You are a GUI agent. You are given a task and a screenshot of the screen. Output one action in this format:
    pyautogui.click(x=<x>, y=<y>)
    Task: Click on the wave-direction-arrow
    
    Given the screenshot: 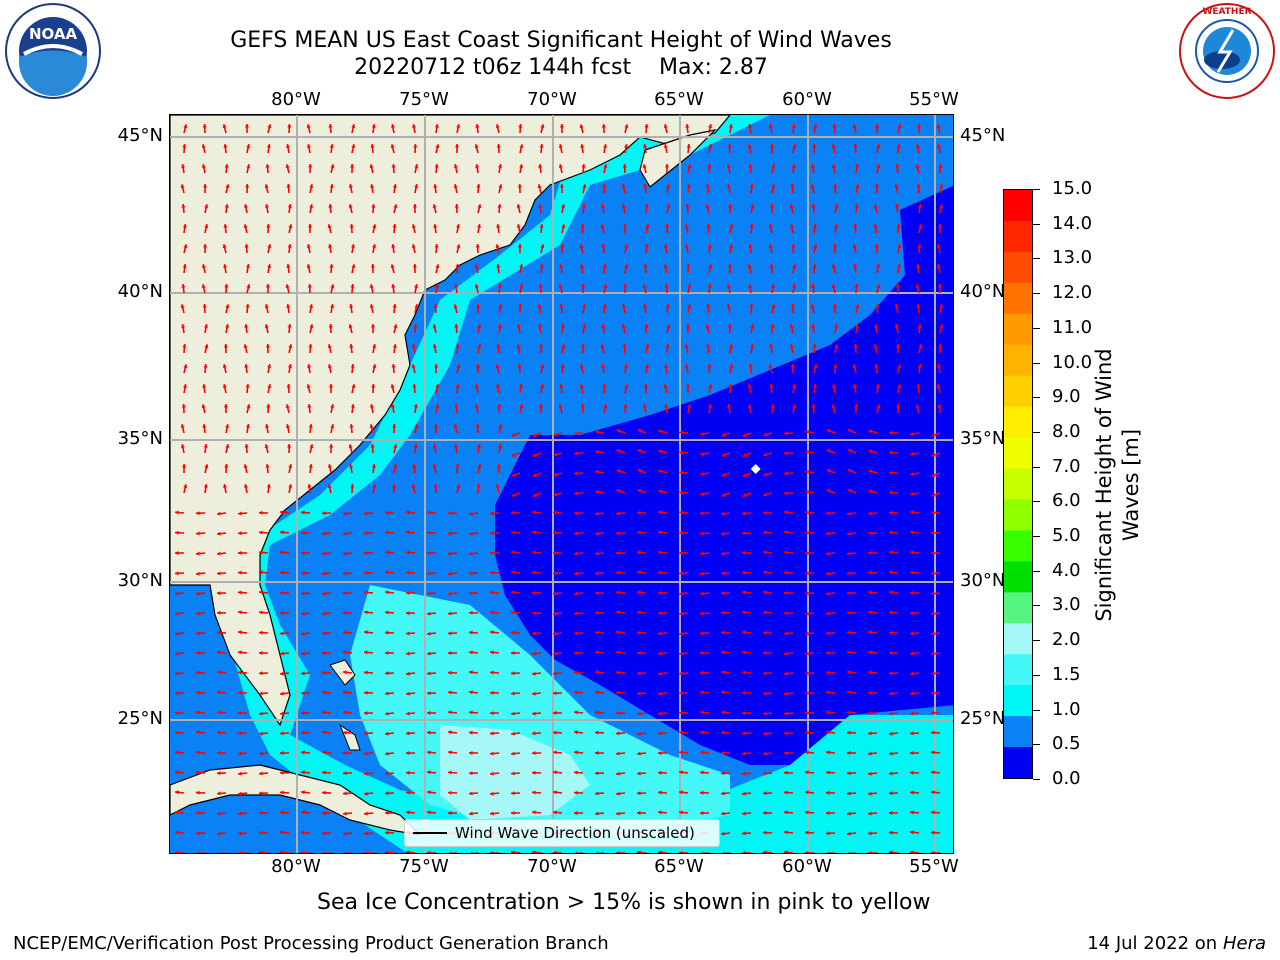 What is the action you would take?
    pyautogui.click(x=222, y=852)
    